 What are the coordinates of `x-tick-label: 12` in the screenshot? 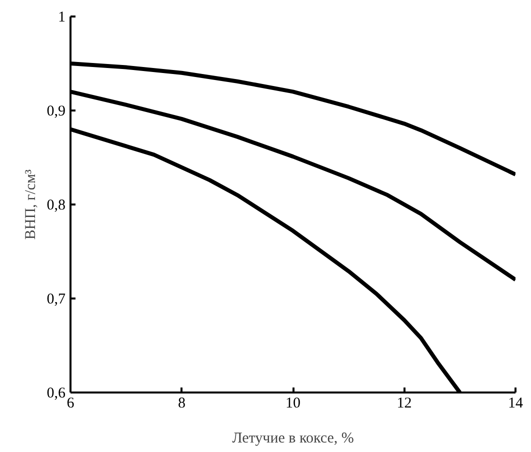 It's located at (404, 404).